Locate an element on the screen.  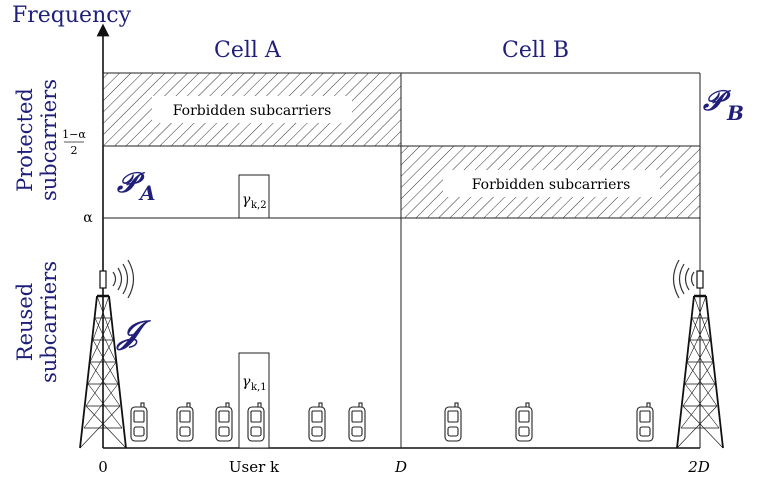
x-tick-d: D is located at coordinates (400, 467).